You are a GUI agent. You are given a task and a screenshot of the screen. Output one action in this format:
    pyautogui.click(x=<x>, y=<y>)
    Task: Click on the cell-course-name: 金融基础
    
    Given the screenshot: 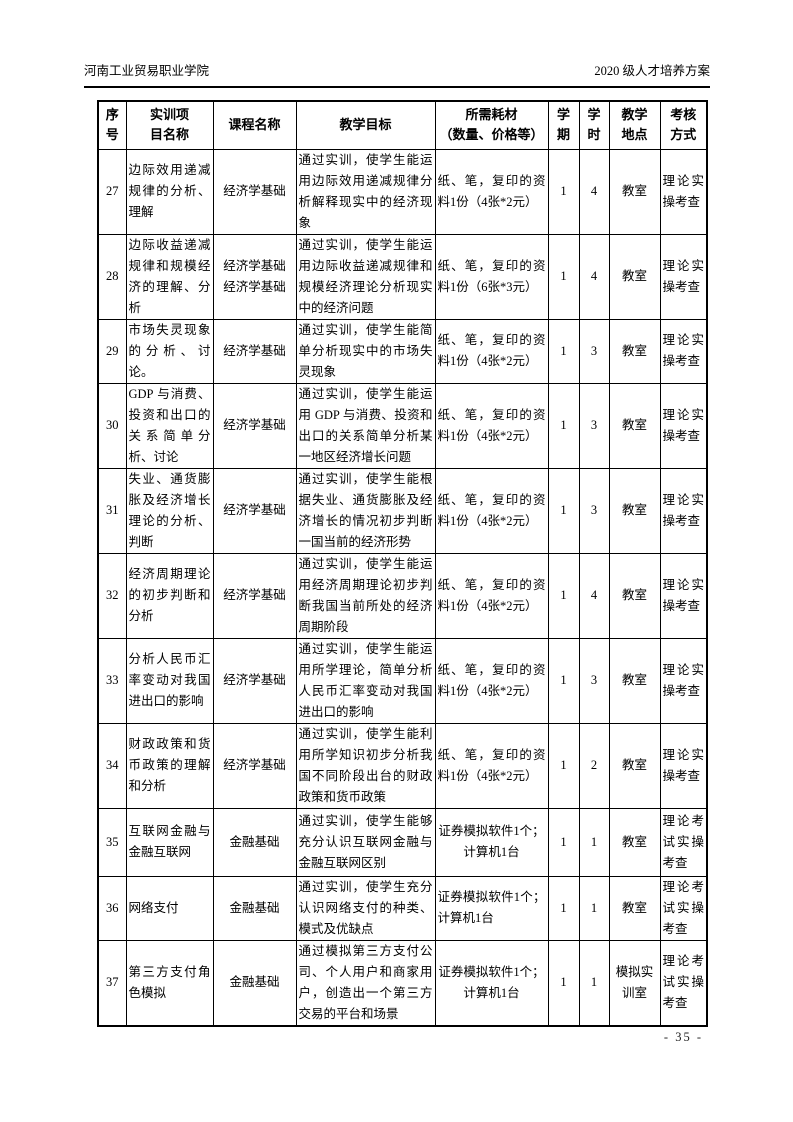 What is the action you would take?
    pyautogui.click(x=254, y=908)
    